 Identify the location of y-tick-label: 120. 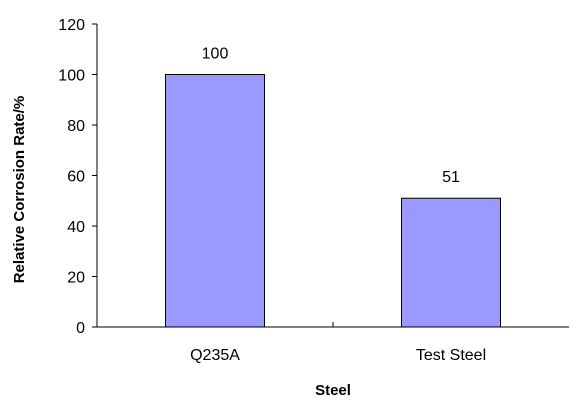
(71, 25).